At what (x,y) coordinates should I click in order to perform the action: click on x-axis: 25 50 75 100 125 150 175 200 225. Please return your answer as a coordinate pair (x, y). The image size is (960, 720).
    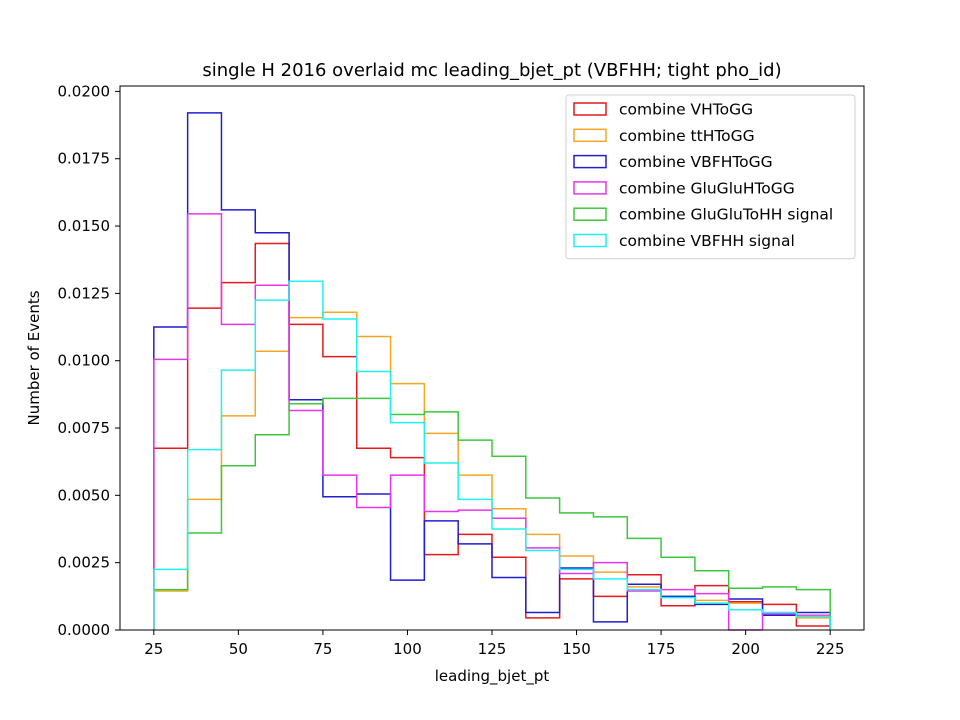
    Looking at the image, I should click on (494, 644).